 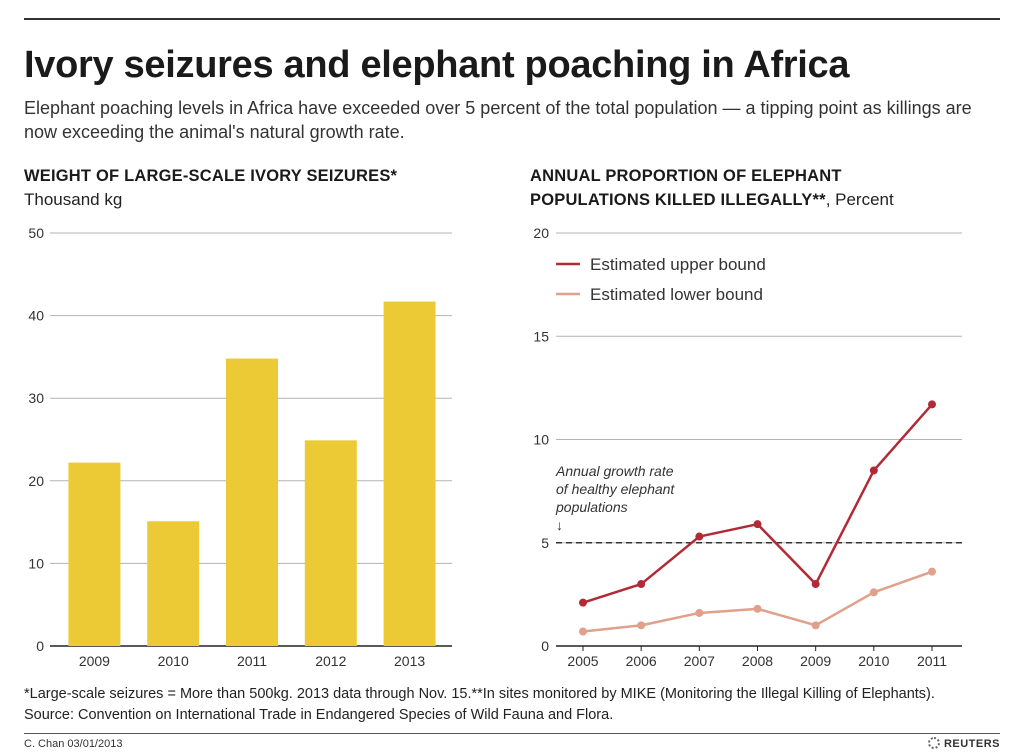 I want to click on bar-y-tick-label: 30, so click(x=36, y=398).